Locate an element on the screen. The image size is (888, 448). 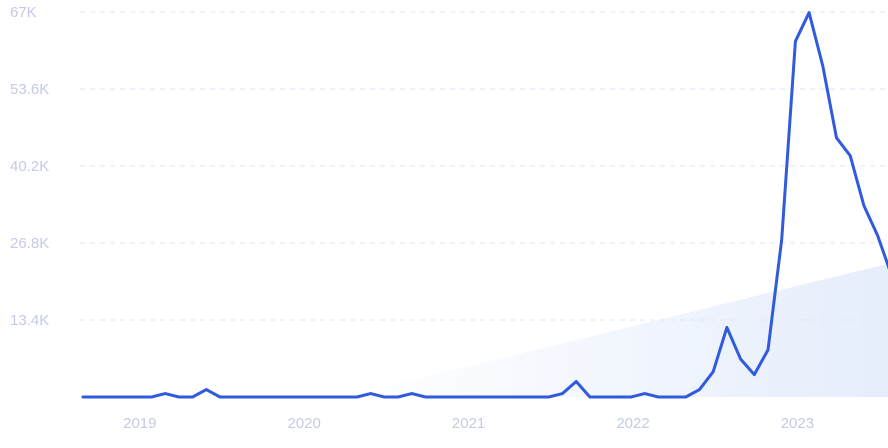
x-tick-label: 2023 is located at coordinates (797, 423).